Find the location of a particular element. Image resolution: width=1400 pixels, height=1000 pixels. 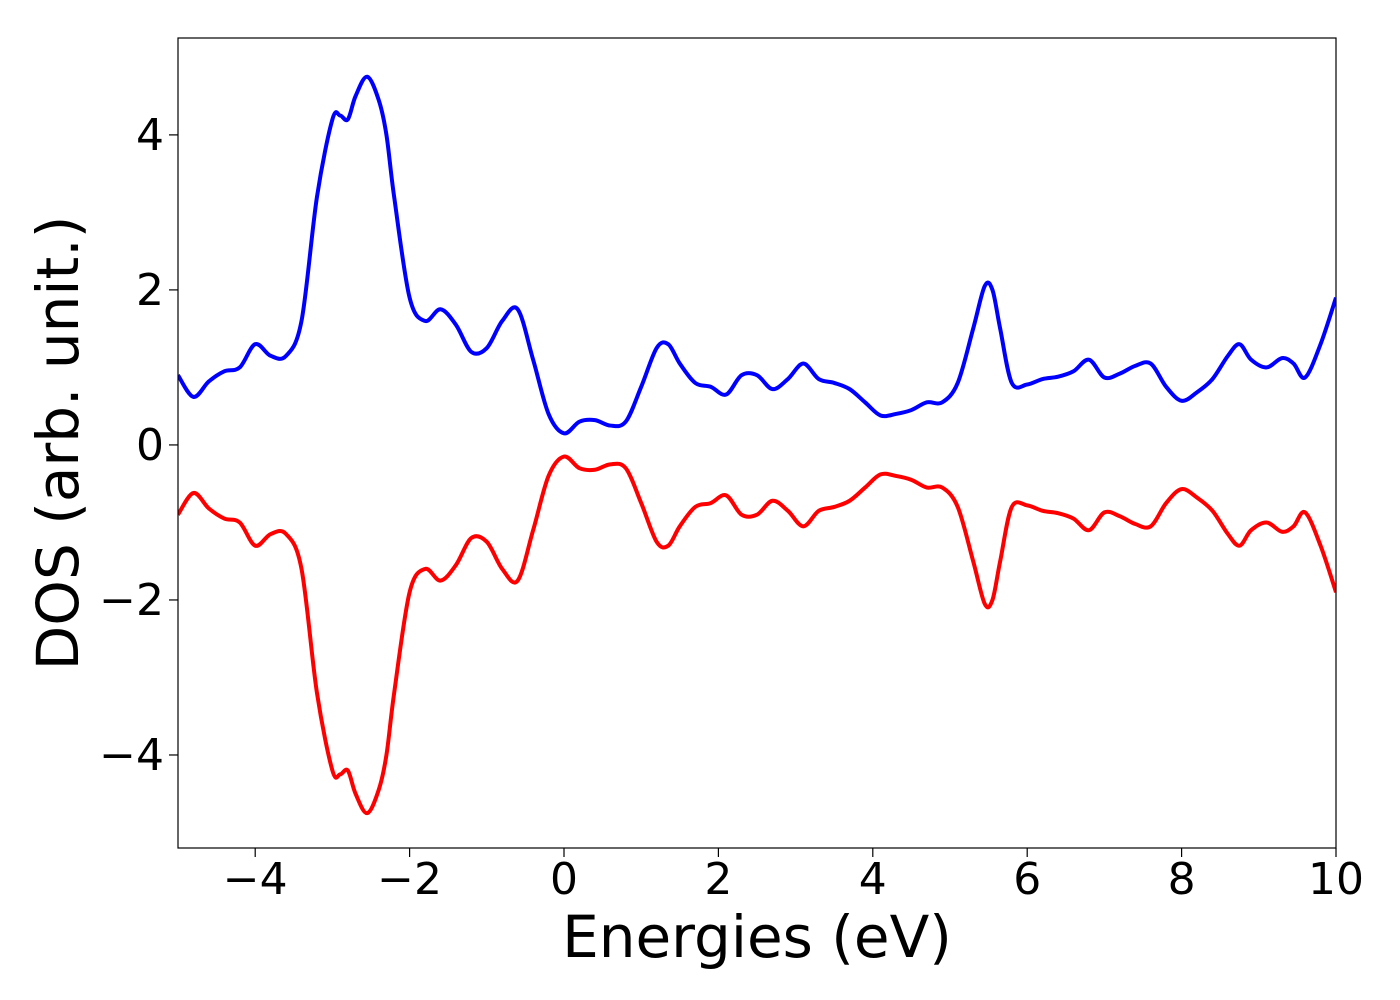

y-tick-label: 0 is located at coordinates (150, 445).